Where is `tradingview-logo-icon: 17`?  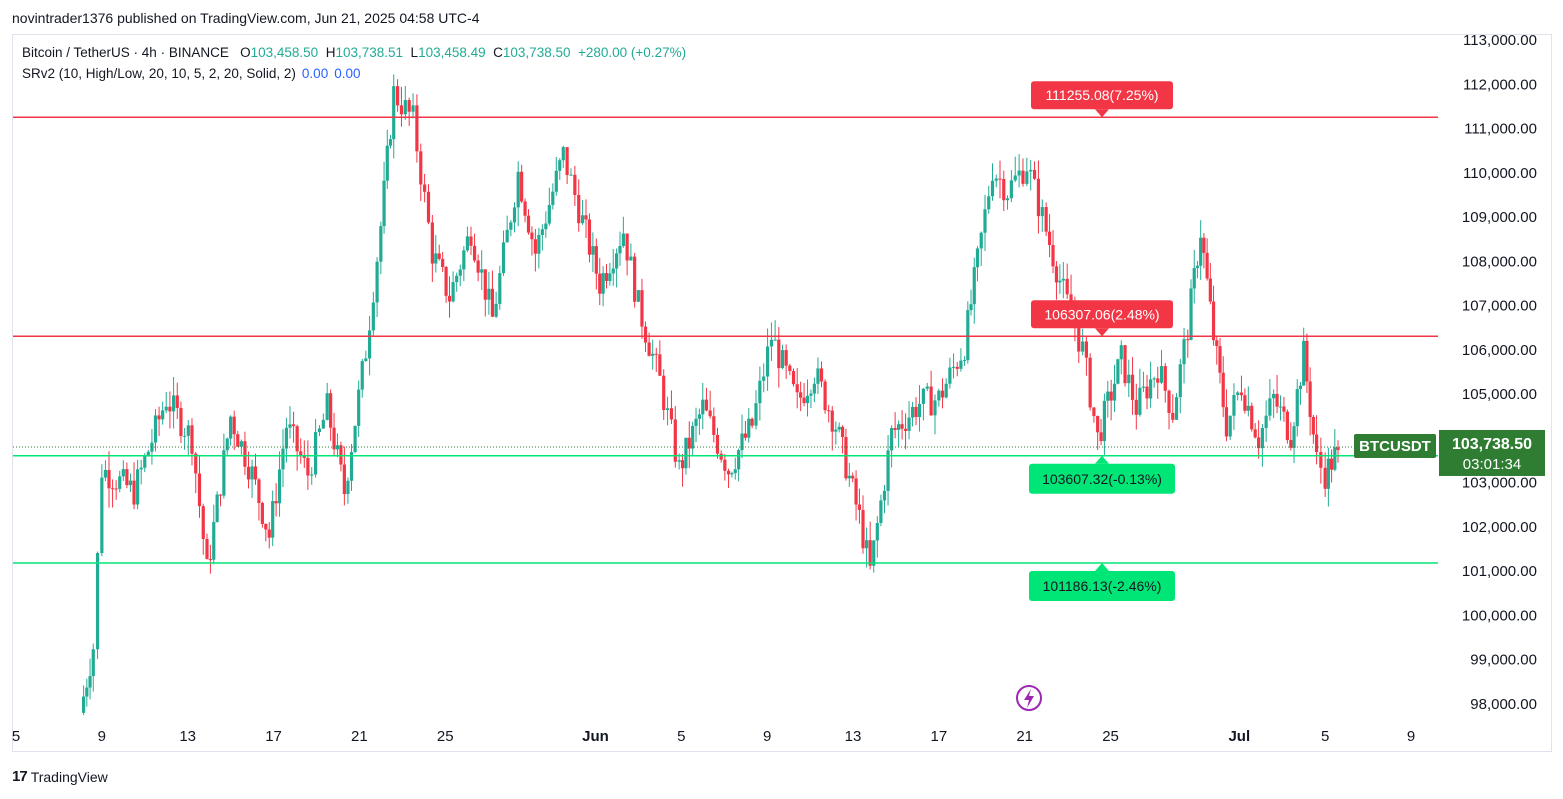
tradingview-logo-icon: 17 is located at coordinates (20, 776).